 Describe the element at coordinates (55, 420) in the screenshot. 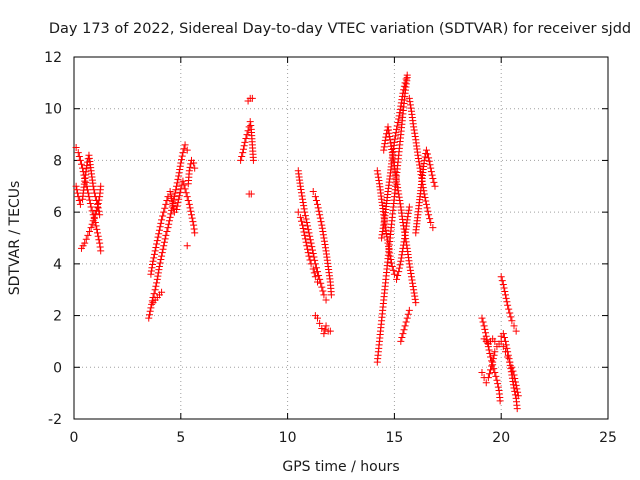

I see `y-tick-label: -2` at that location.